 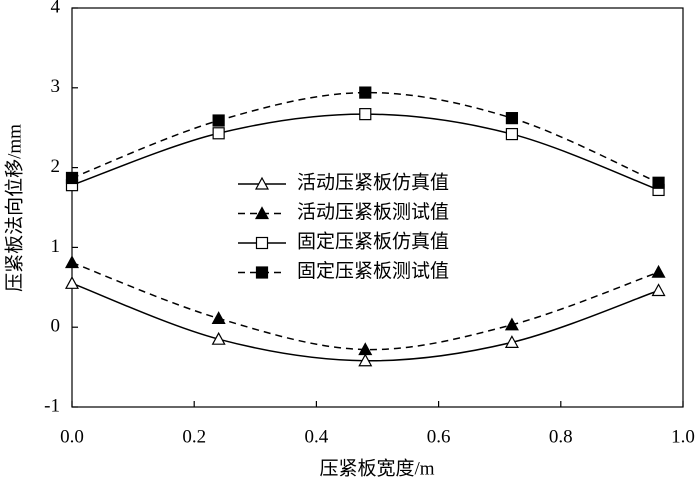 I want to click on legend-label: 固定压紧板仿真值, so click(x=373, y=241).